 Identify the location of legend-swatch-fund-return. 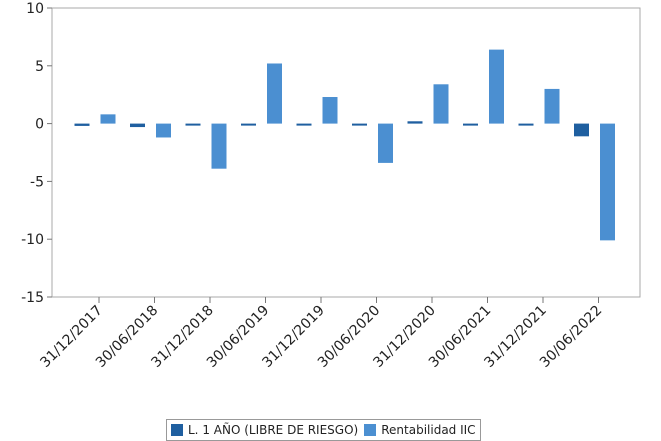
(370, 430).